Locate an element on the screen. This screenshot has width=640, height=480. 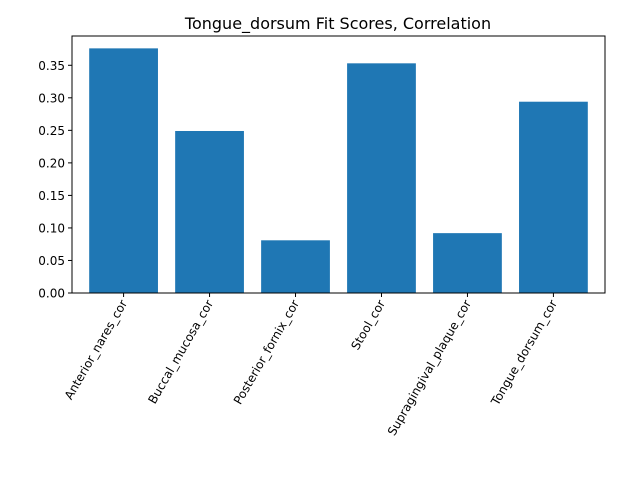
chart-title: Tongue_dorsum Fit Scores, Correlation is located at coordinates (337, 24).